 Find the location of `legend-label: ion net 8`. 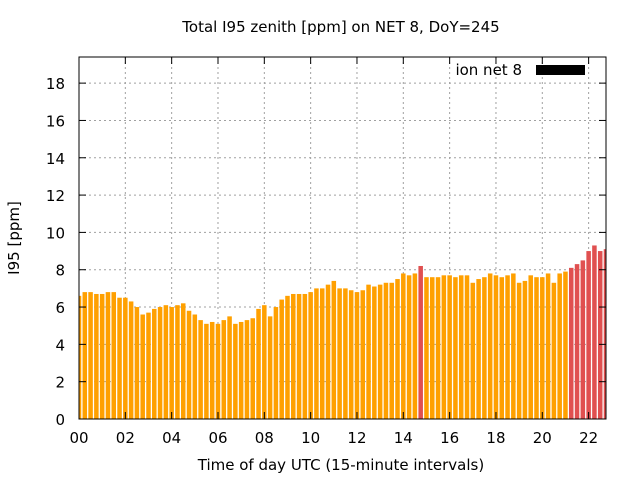

legend-label: ion net 8 is located at coordinates (488, 70).